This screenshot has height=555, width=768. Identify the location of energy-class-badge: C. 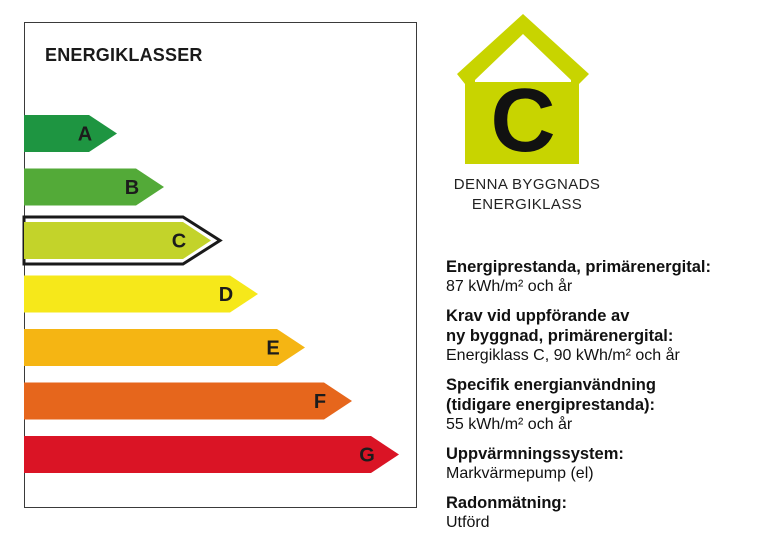
(527, 119).